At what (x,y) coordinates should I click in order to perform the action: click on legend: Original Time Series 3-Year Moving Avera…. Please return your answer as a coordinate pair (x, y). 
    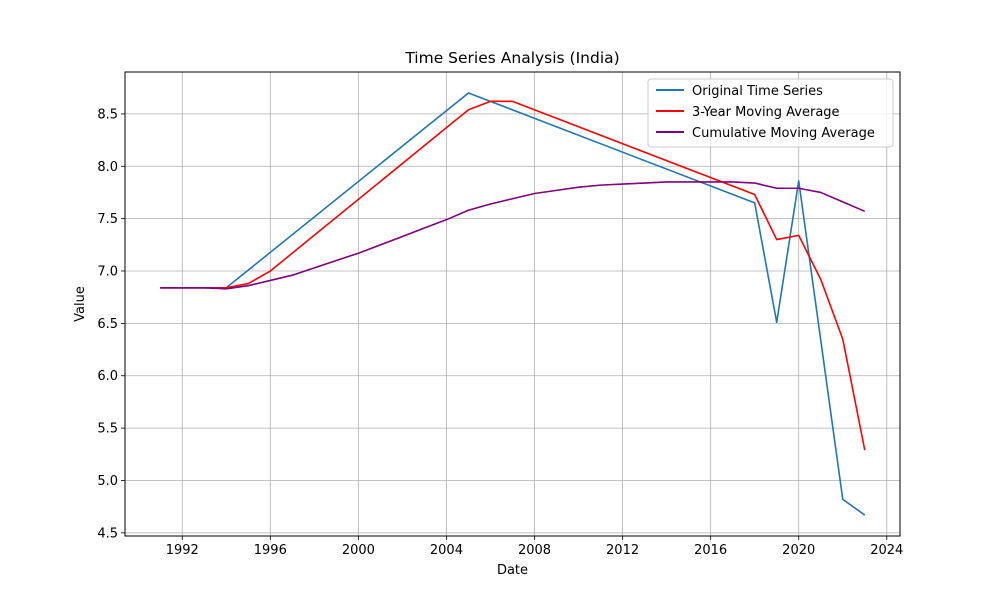
    Looking at the image, I should click on (770, 113).